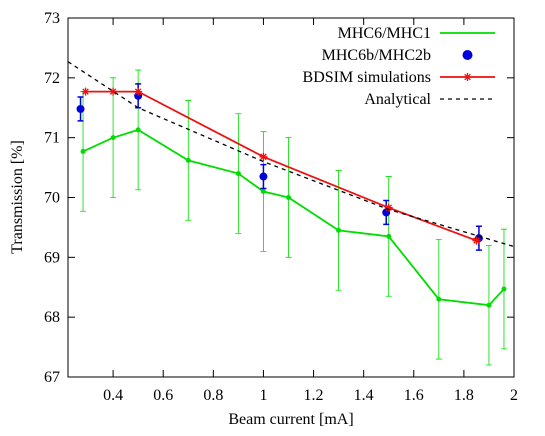 The width and height of the screenshot is (545, 436). What do you see at coordinates (397, 99) in the screenshot?
I see `legend-label: Analytical` at bounding box center [397, 99].